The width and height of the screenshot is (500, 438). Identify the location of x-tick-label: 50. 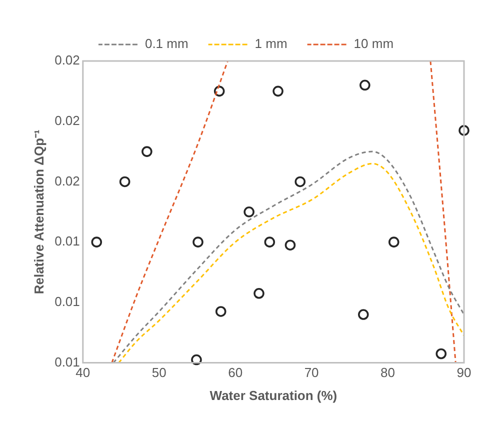
(159, 372).